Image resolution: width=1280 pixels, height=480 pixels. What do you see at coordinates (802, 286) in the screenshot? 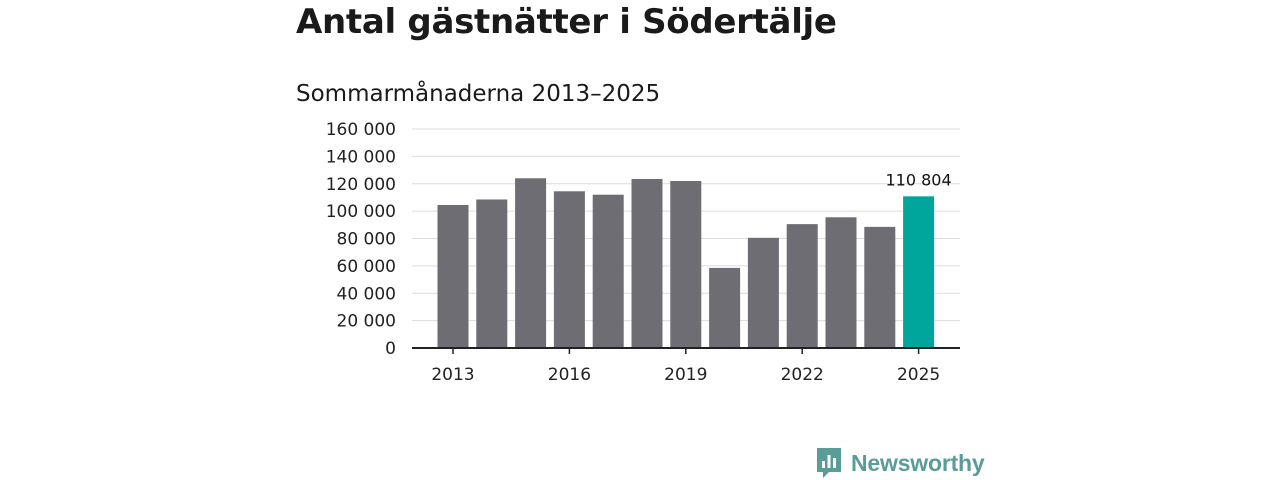
I see `bar-2022` at bounding box center [802, 286].